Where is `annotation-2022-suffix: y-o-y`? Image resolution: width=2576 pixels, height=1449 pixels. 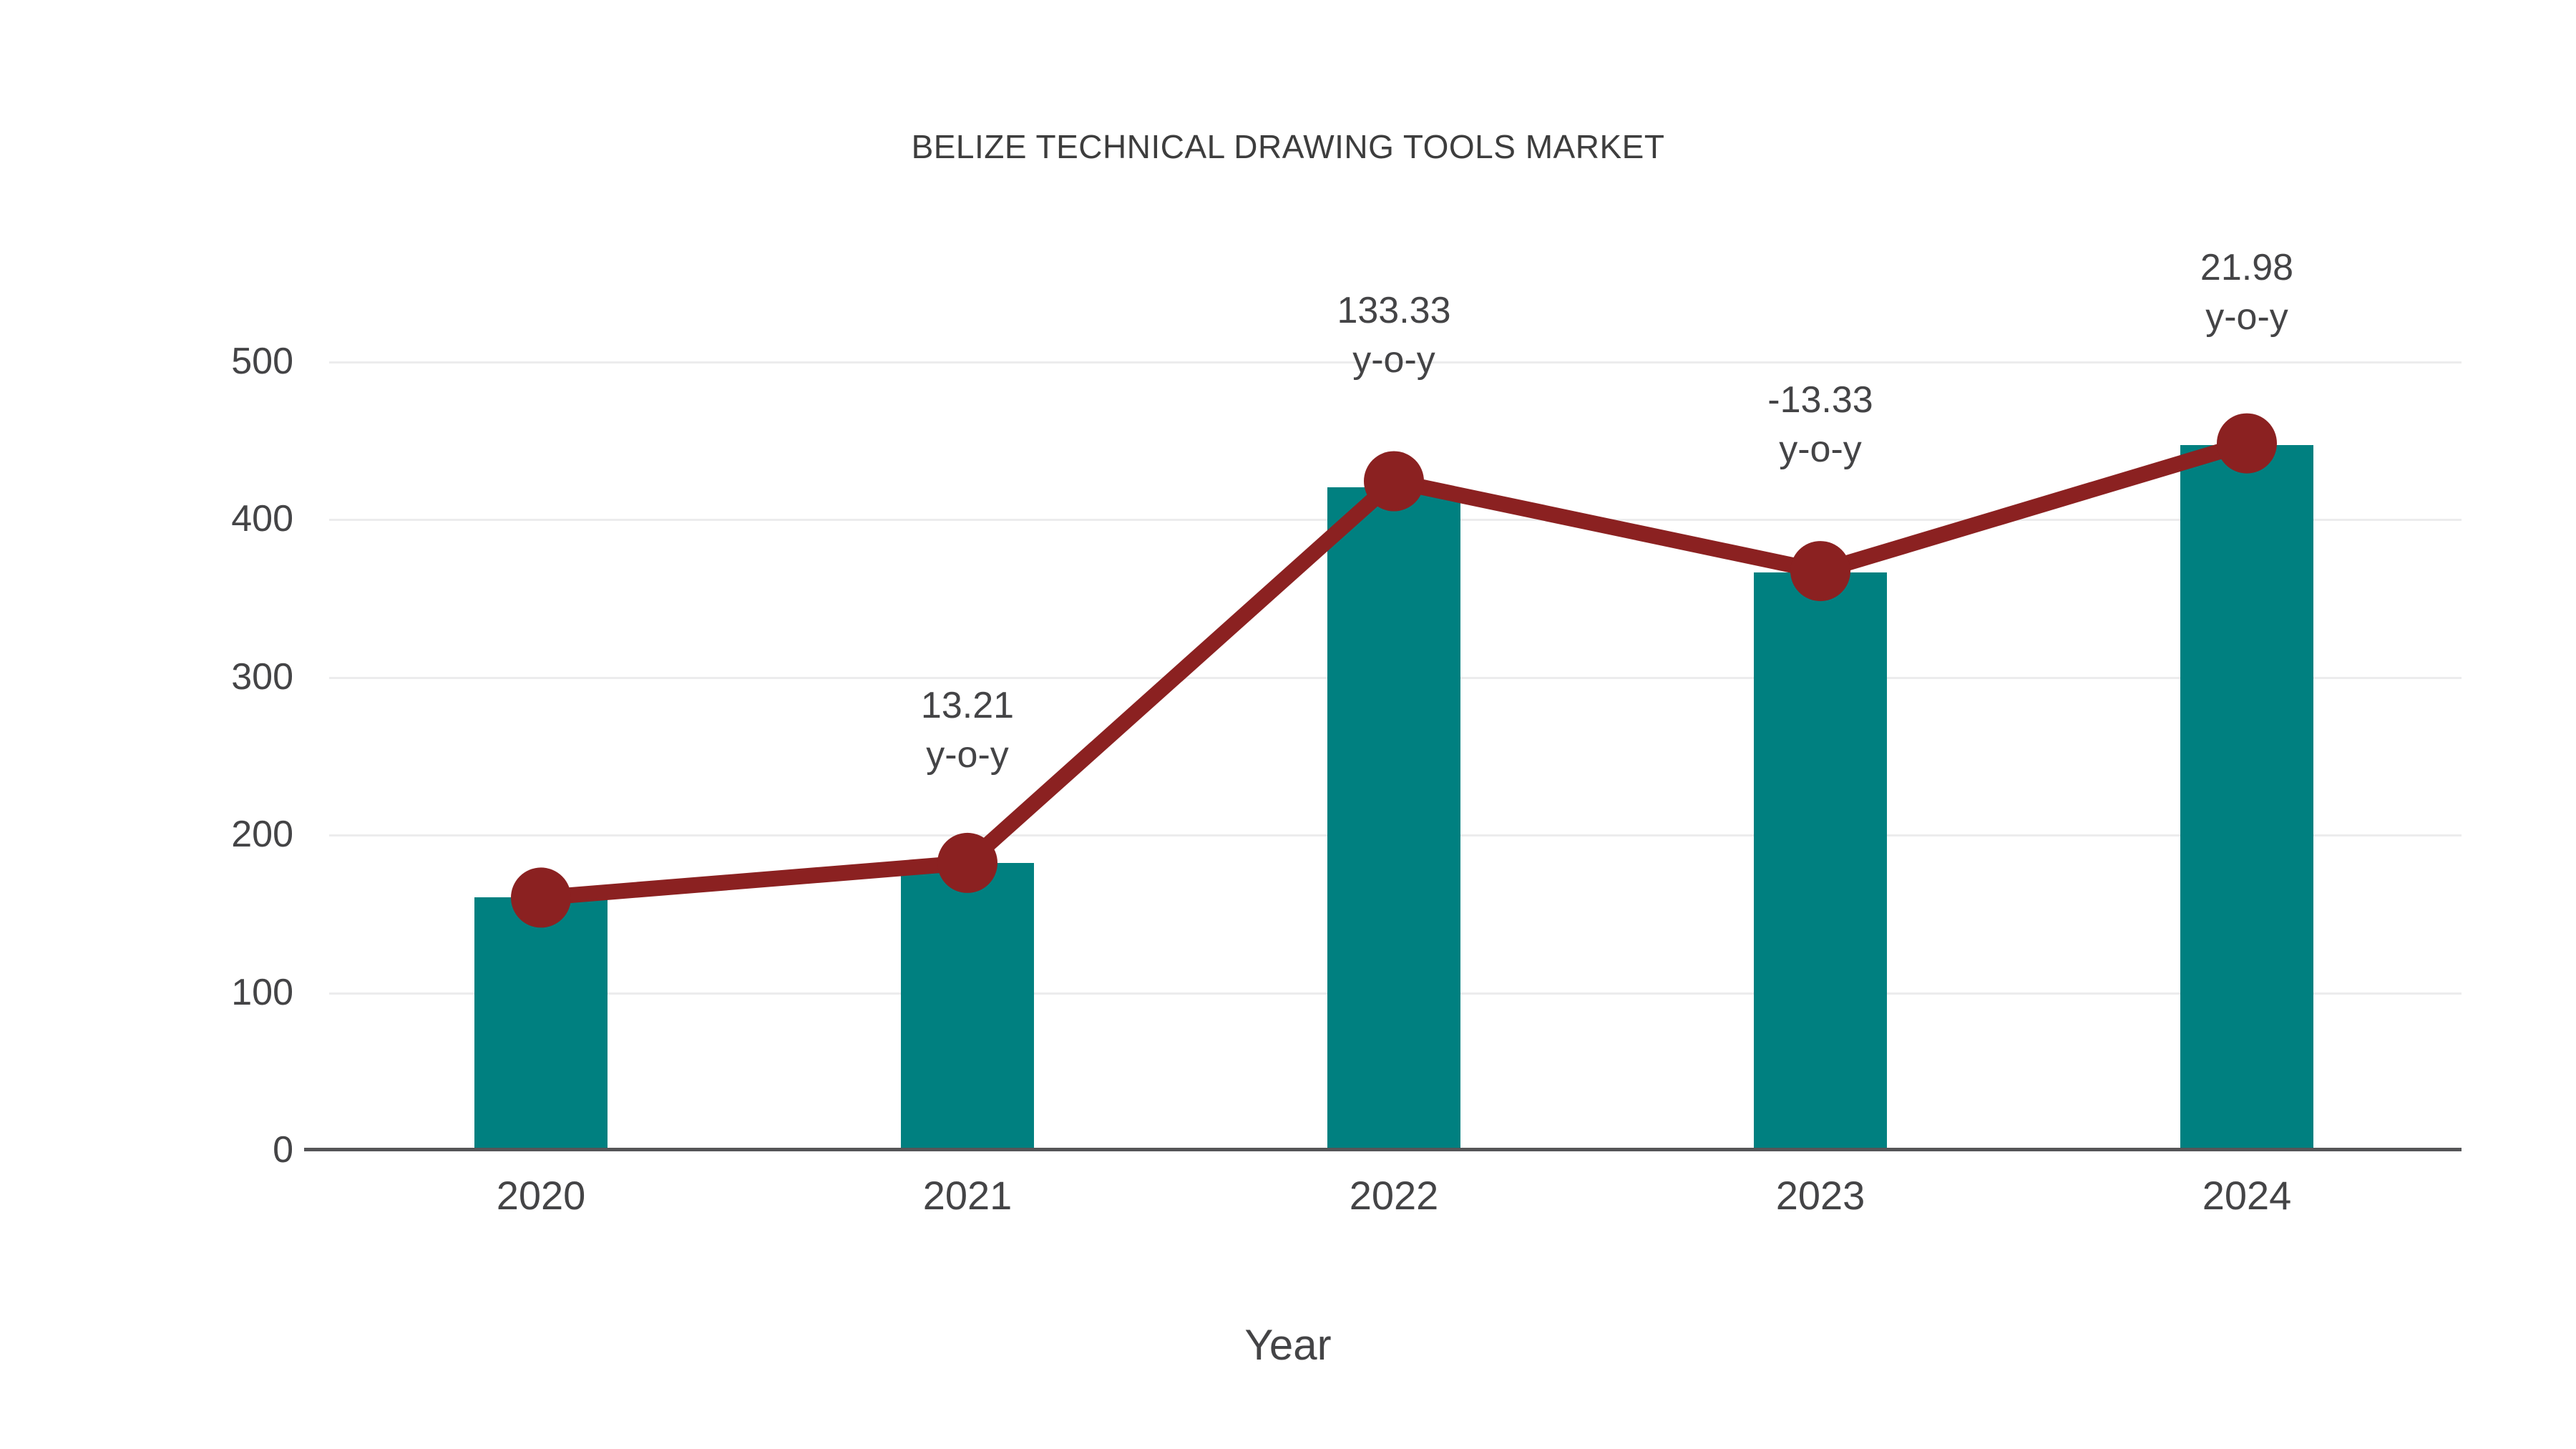 annotation-2022-suffix: y-o-y is located at coordinates (1393, 359).